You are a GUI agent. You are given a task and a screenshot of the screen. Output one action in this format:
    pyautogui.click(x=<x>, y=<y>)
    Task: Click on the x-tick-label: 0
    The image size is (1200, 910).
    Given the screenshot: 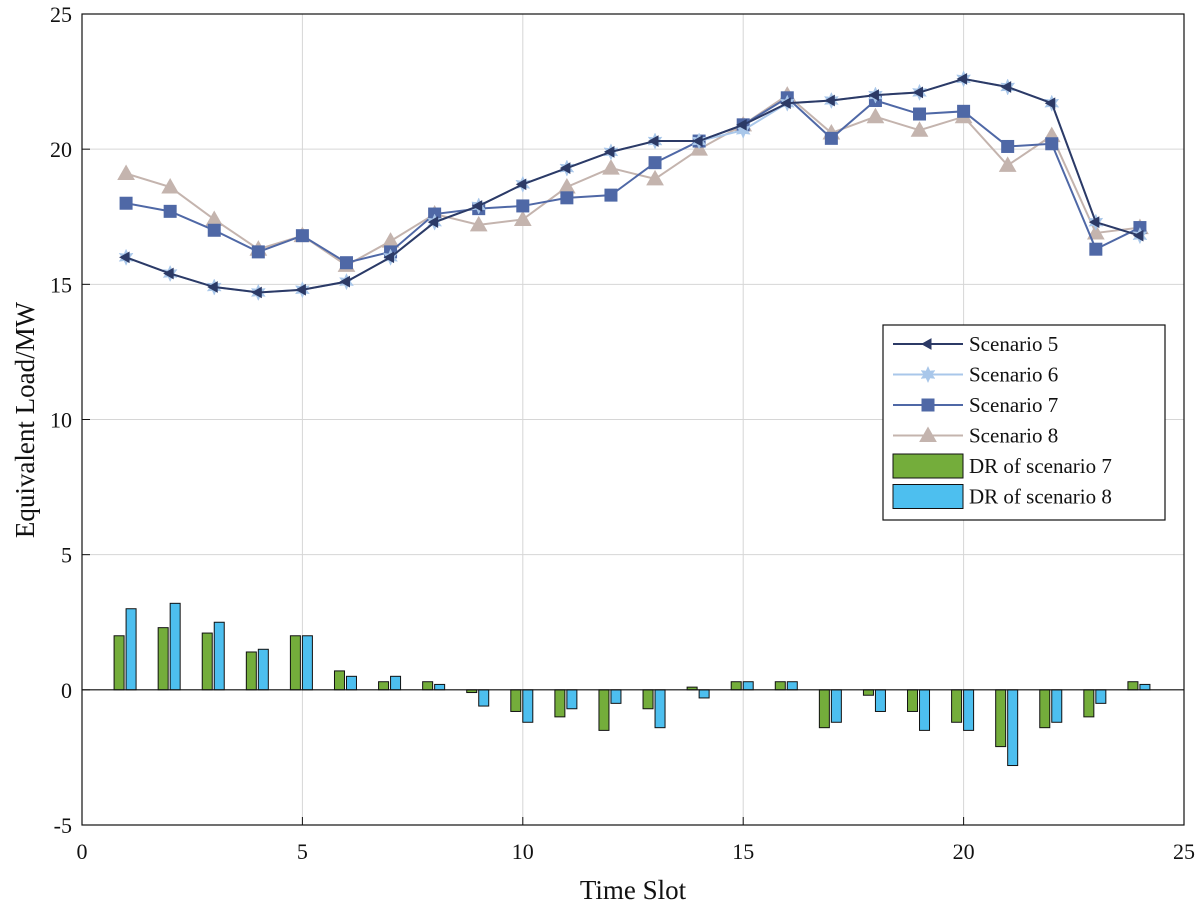 What is the action you would take?
    pyautogui.click(x=82, y=851)
    